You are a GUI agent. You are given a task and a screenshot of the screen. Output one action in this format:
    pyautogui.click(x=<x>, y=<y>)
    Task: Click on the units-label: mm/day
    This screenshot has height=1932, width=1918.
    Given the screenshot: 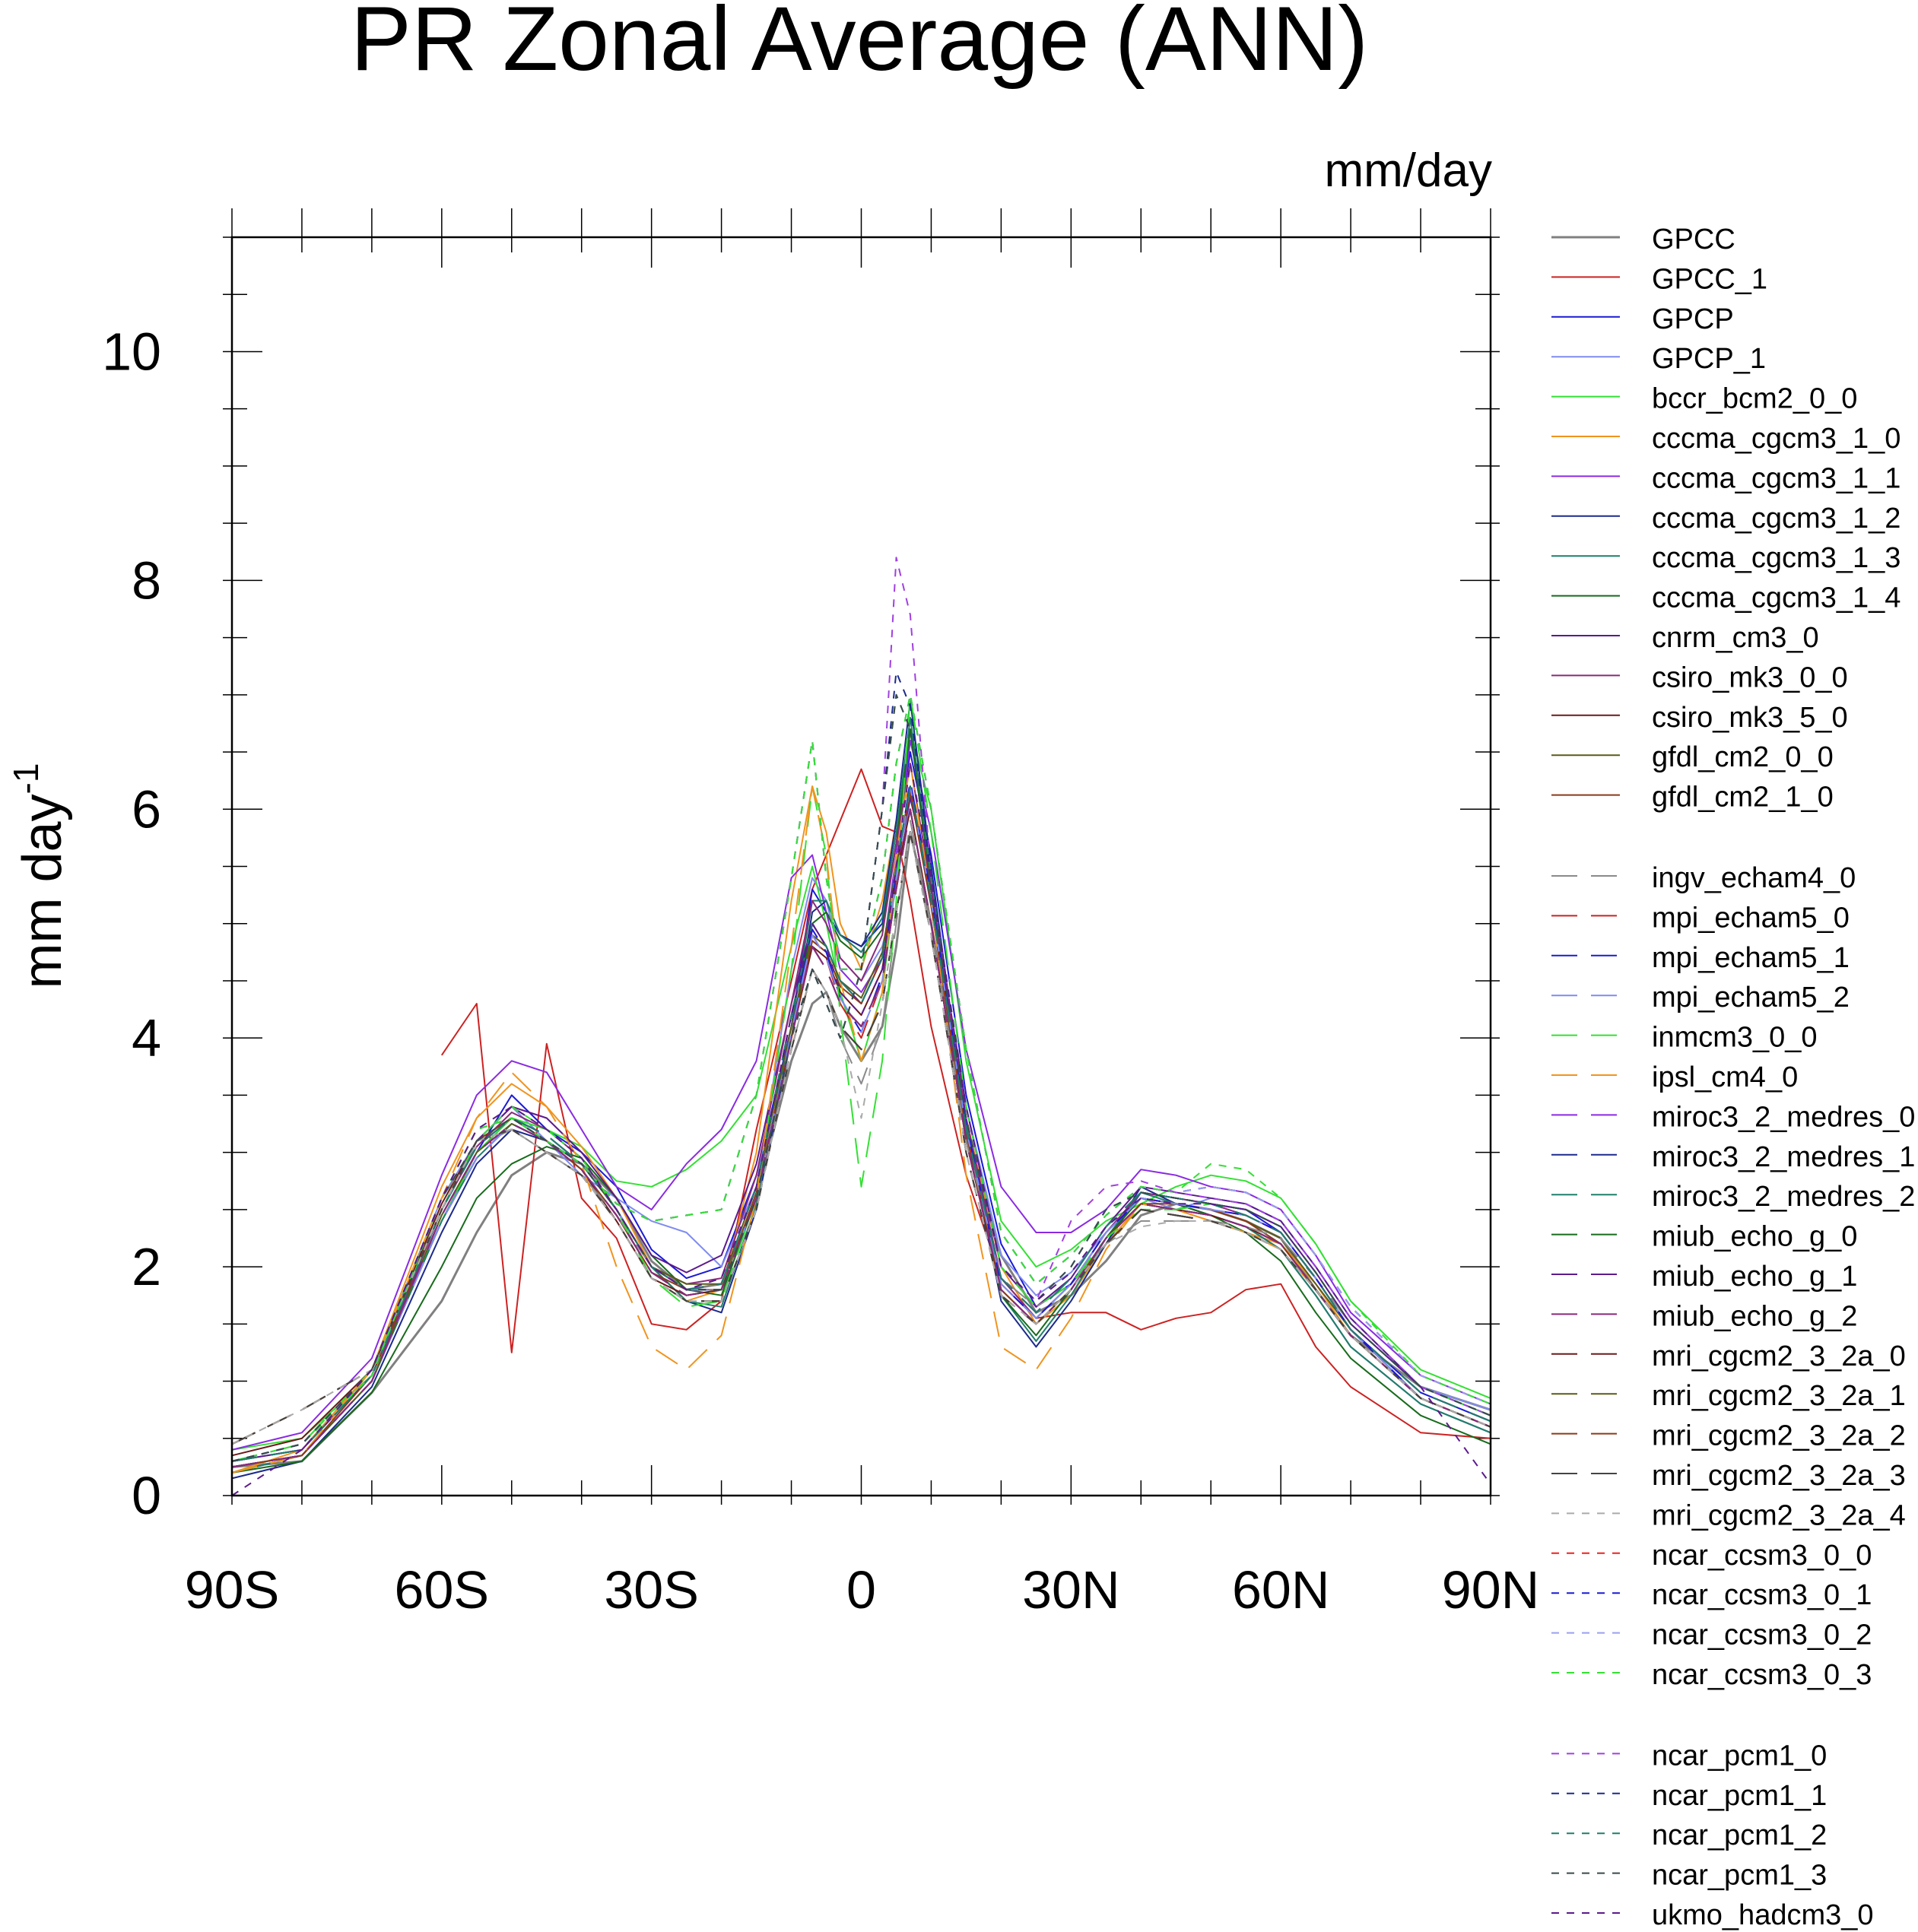 What is the action you would take?
    pyautogui.click(x=1408, y=170)
    